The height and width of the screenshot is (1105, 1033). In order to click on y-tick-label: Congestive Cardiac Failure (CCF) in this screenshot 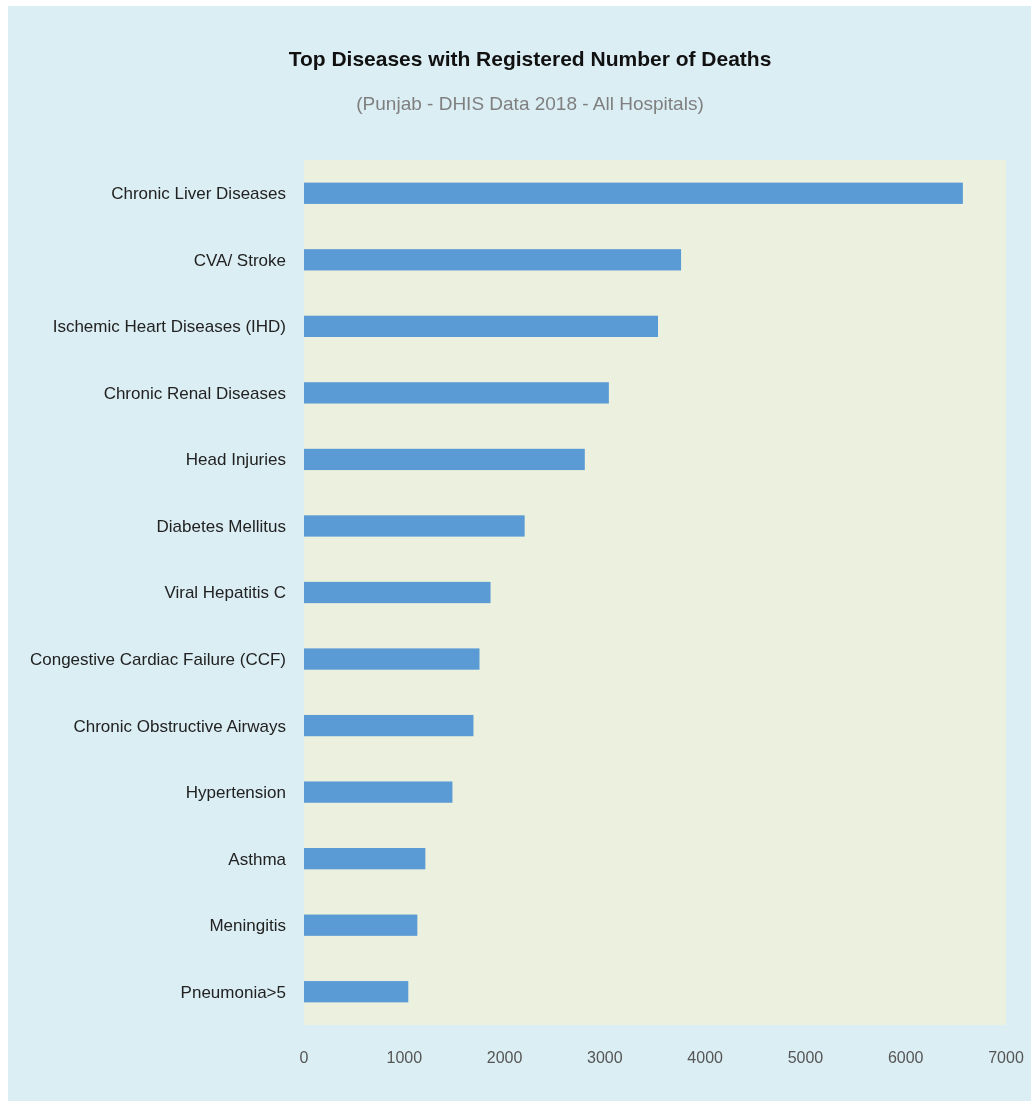, I will do `click(157, 659)`.